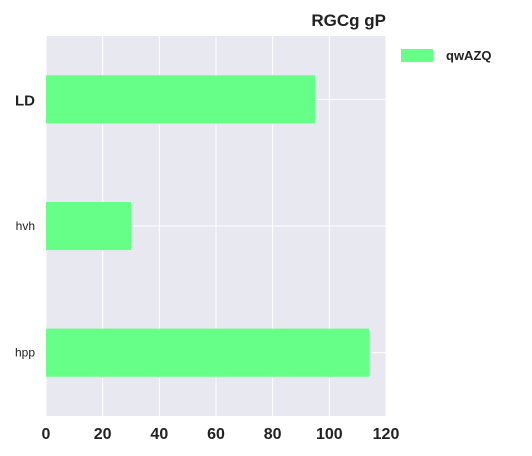 The image size is (532, 456). What do you see at coordinates (417, 55) in the screenshot?
I see `legend-swatch` at bounding box center [417, 55].